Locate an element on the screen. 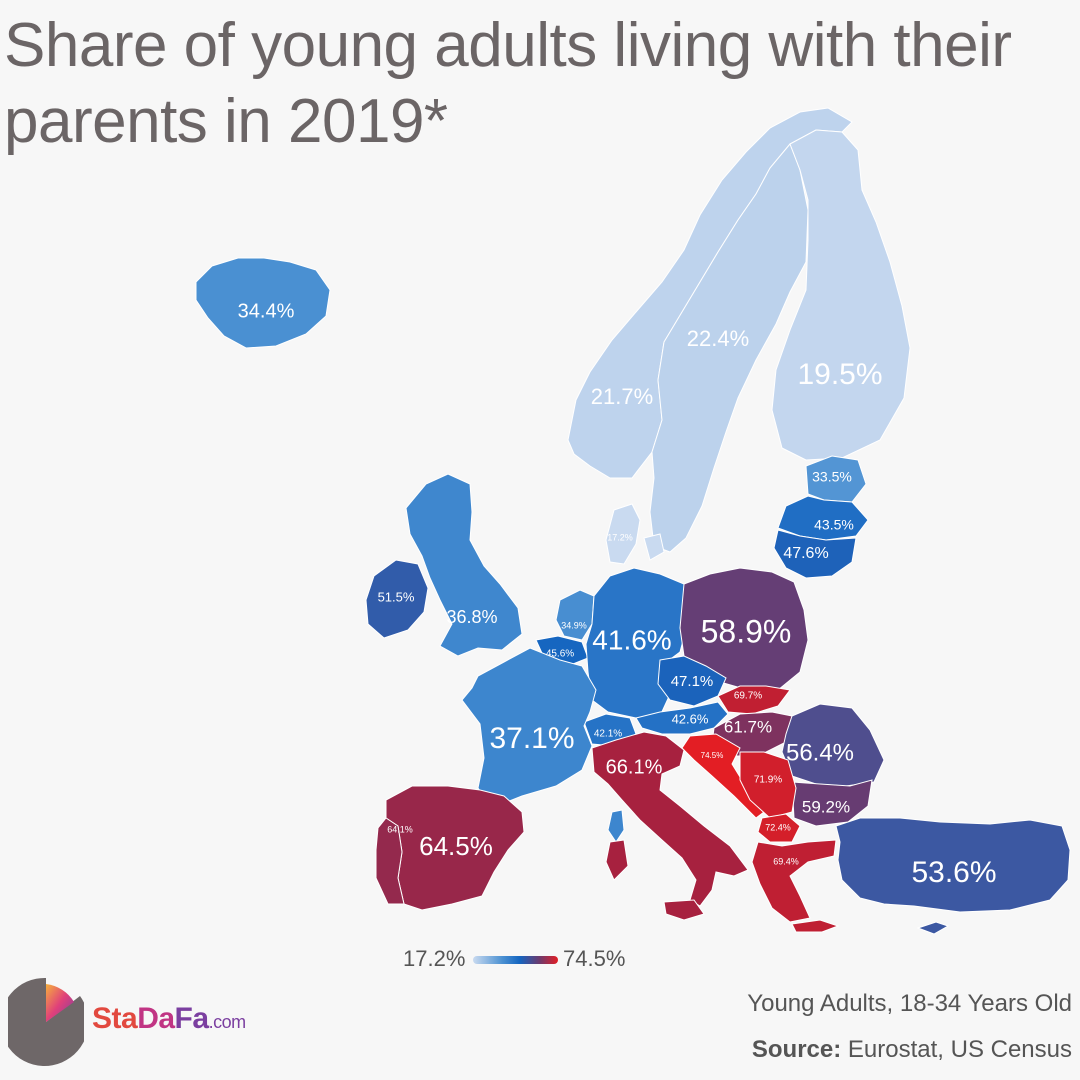 The width and height of the screenshot is (1080, 1080). region-portugal is located at coordinates (390, 861).